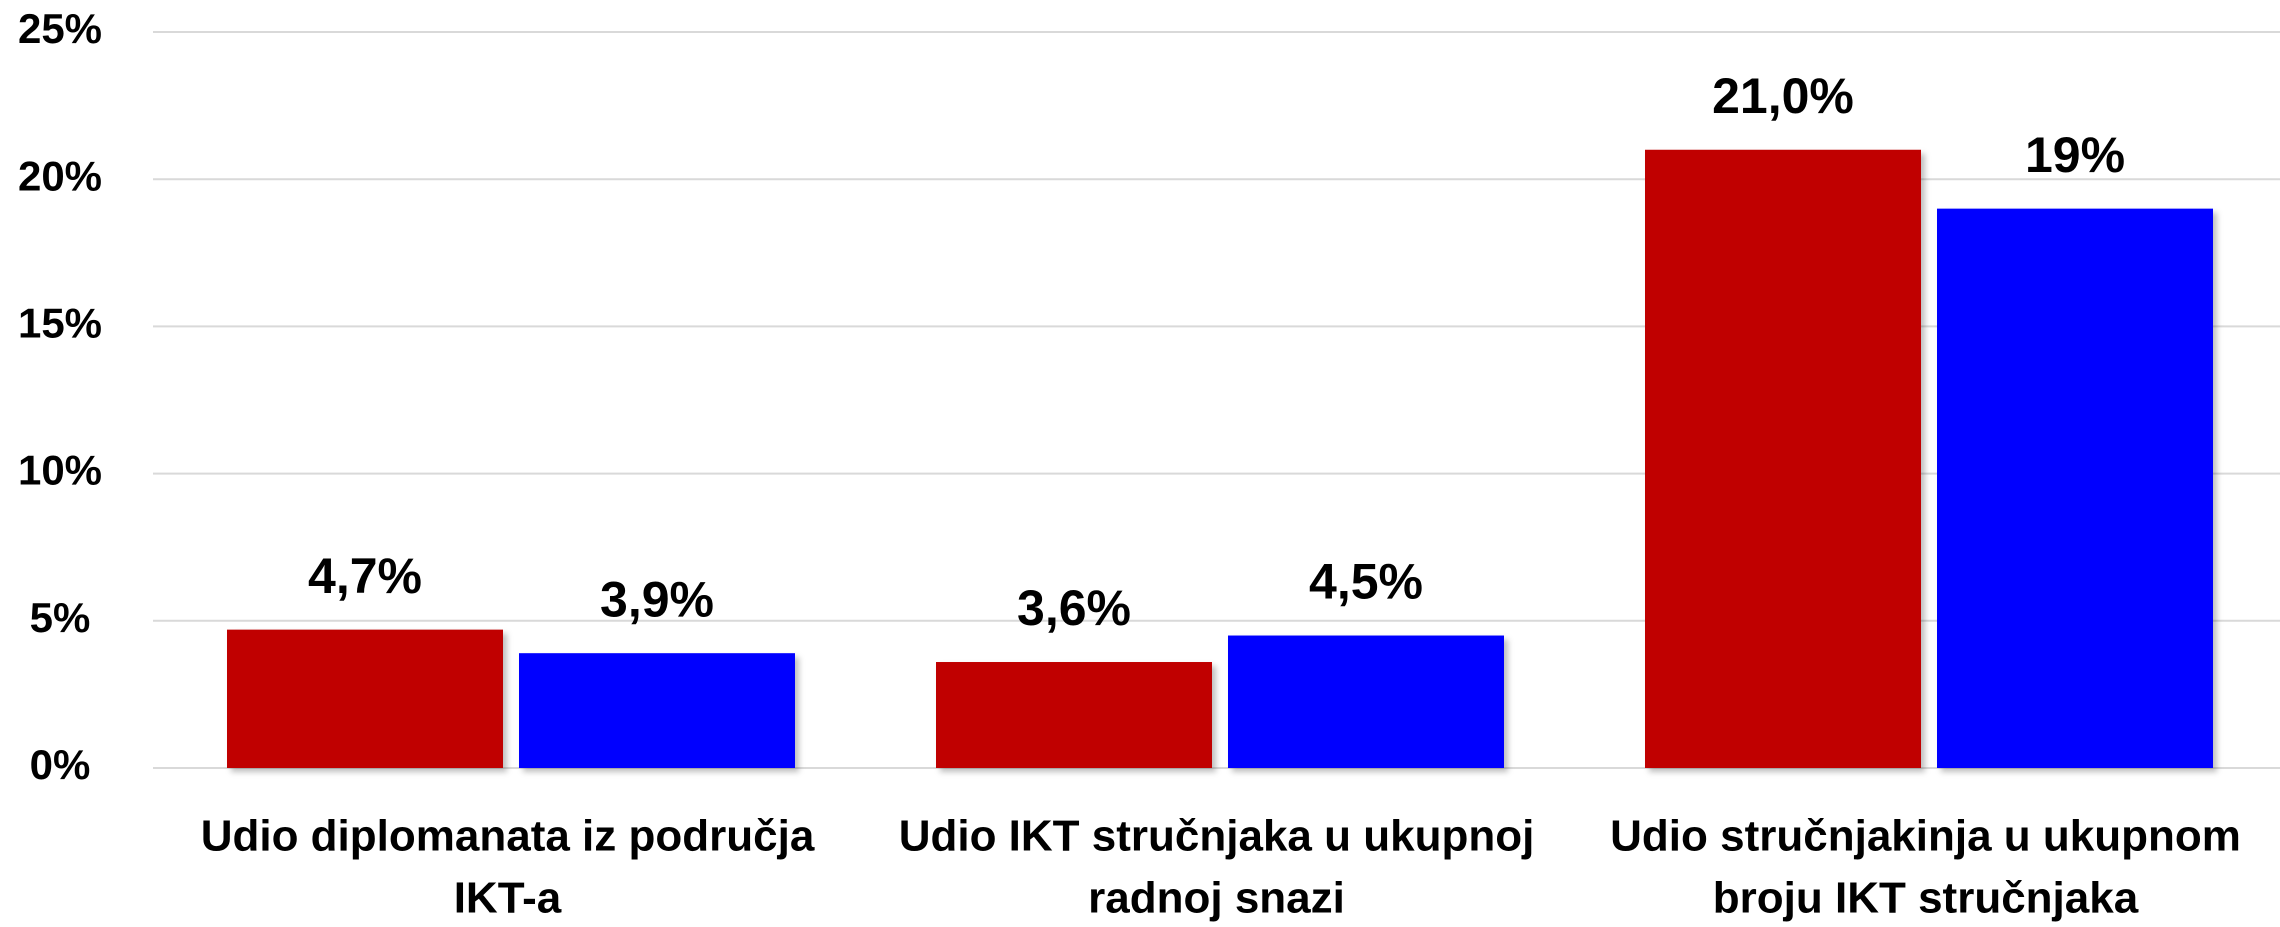 This screenshot has width=2280, height=927. What do you see at coordinates (1926, 898) in the screenshot?
I see `x-tick-label: broju IKT stručnjaka` at bounding box center [1926, 898].